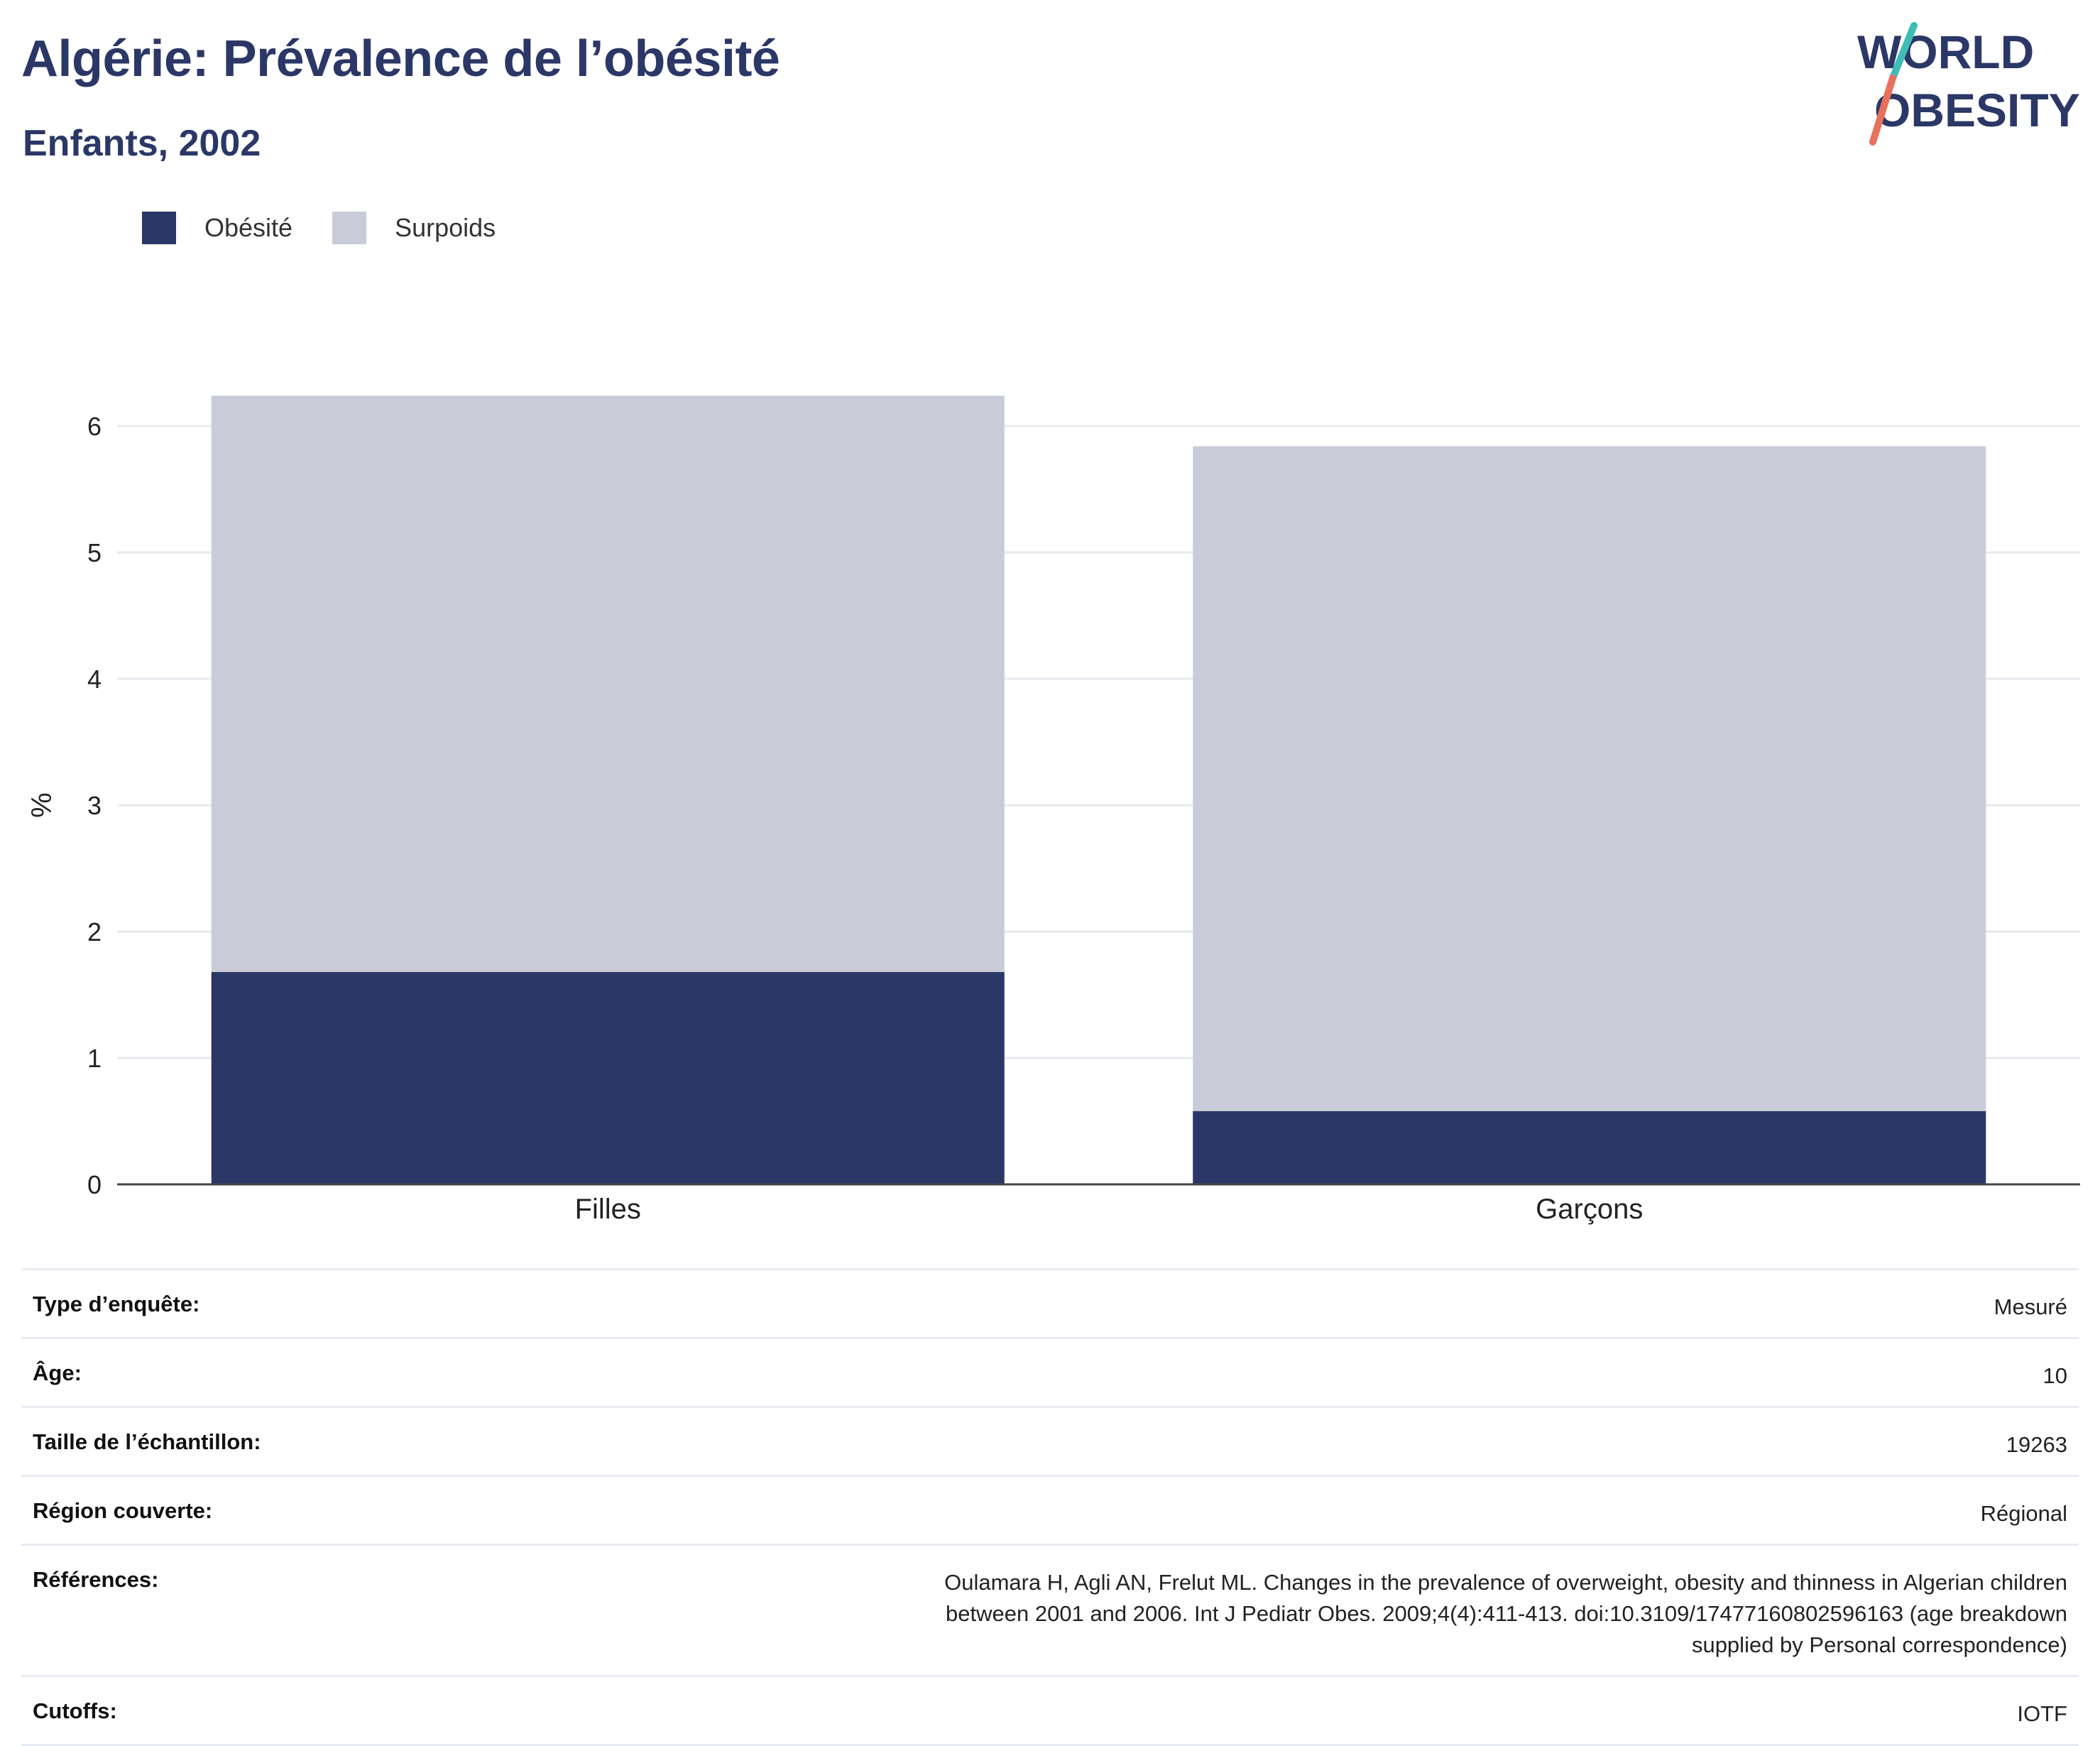 This screenshot has height=1746, width=2100. What do you see at coordinates (231, 1610) in the screenshot?
I see `info-label: Références:` at bounding box center [231, 1610].